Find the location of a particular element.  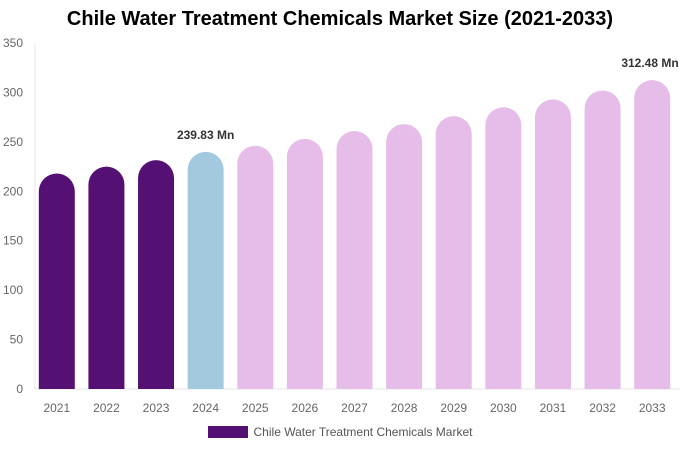

x-tick-label: 2027 is located at coordinates (354, 408).